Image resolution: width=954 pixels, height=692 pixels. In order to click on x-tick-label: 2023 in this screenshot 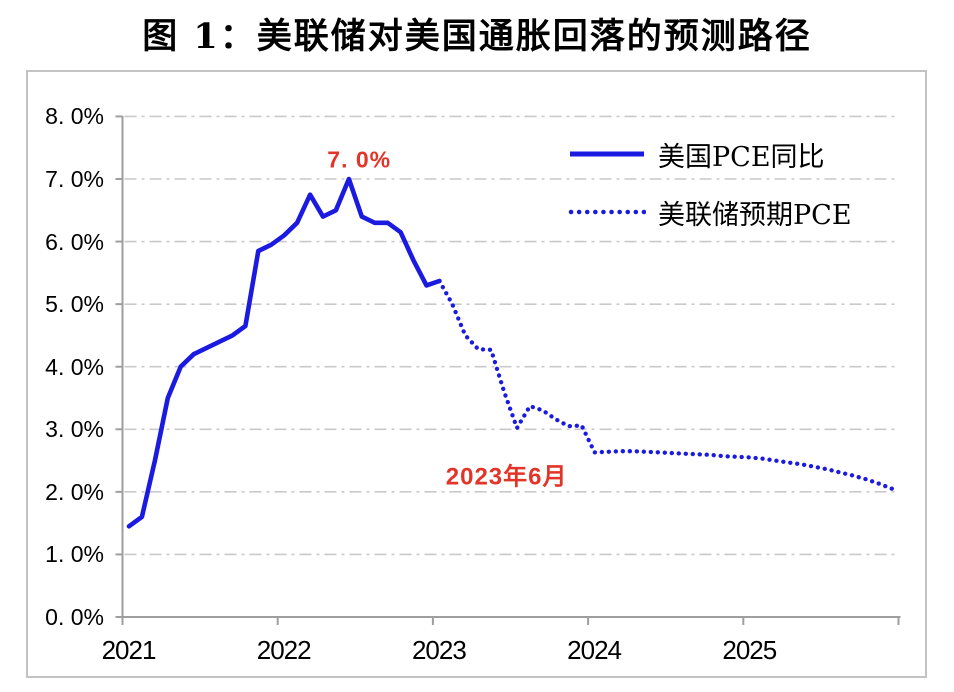, I will do `click(439, 650)`.